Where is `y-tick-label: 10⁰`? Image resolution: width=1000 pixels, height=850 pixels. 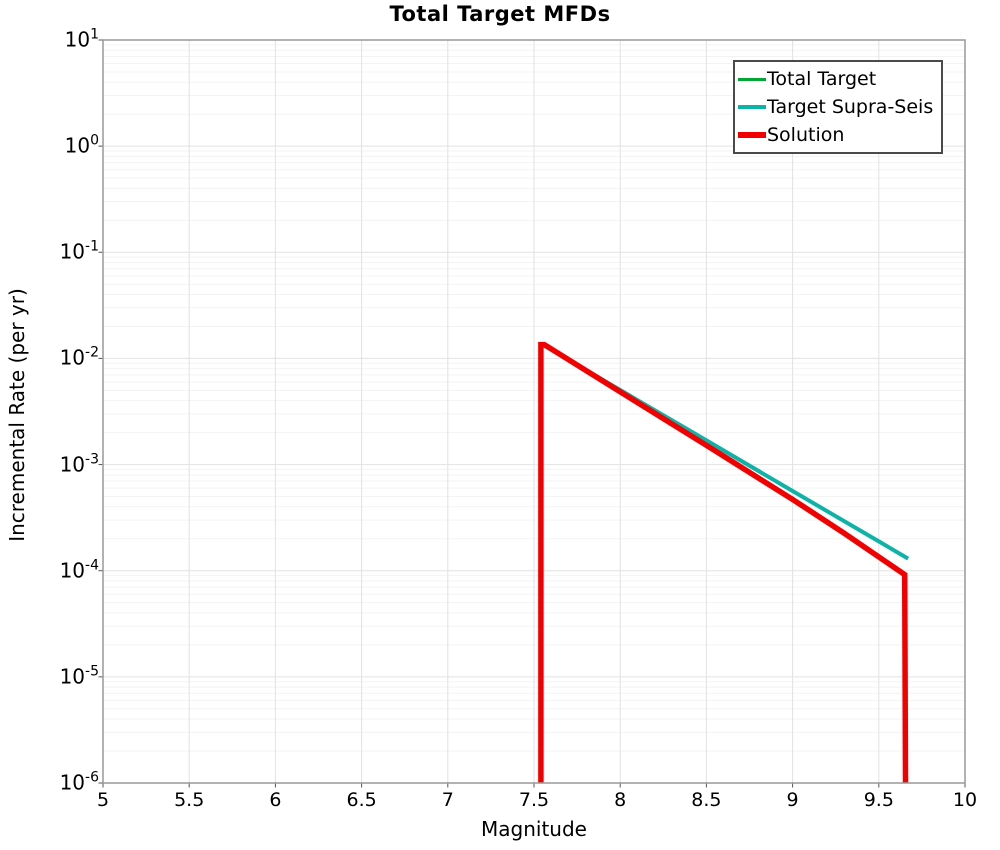
y-tick-label: 10⁰ is located at coordinates (81, 145).